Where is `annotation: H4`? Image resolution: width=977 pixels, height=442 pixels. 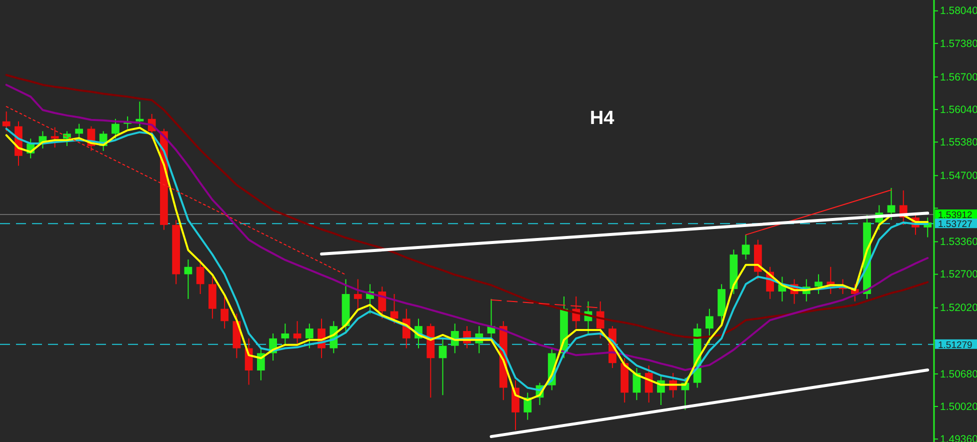
annotation: H4 is located at coordinates (602, 118).